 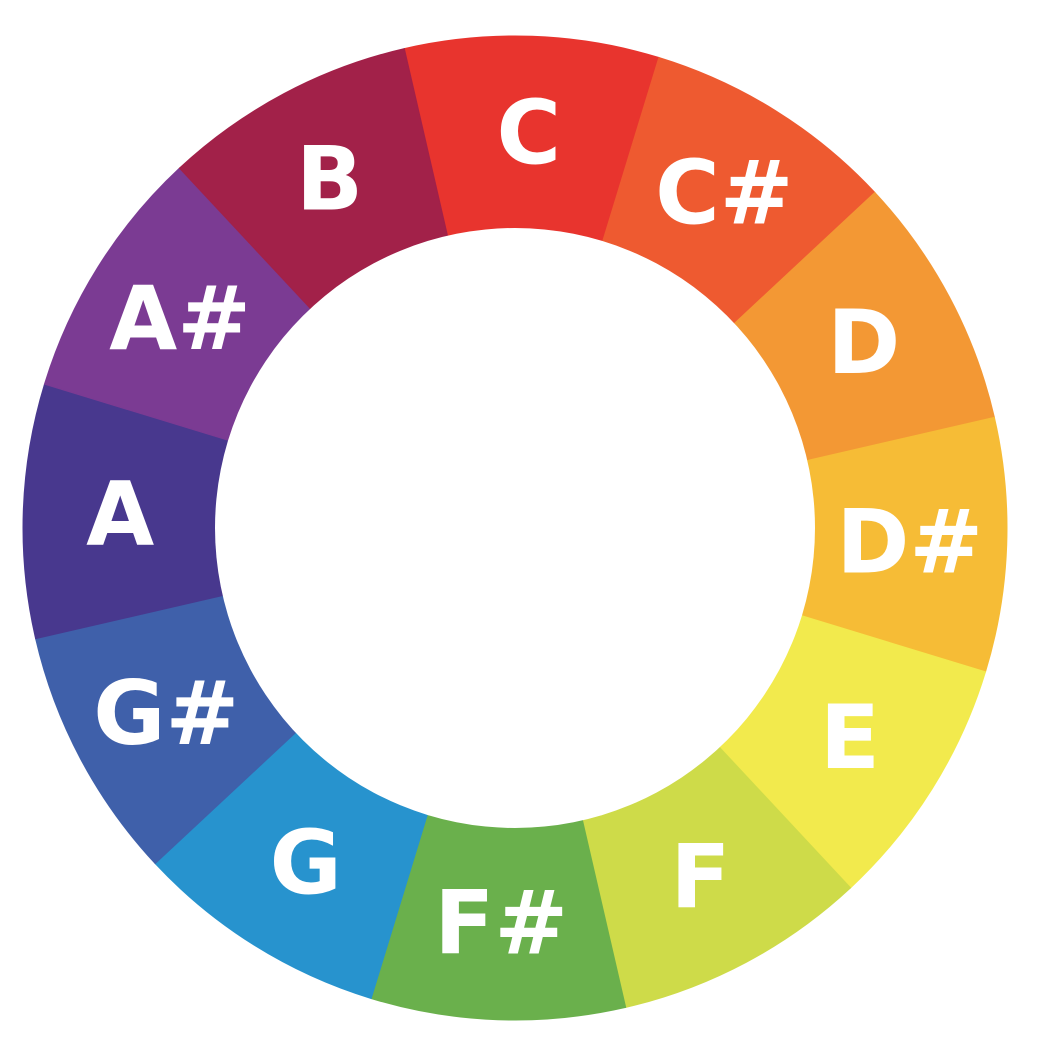 I want to click on note-label-c-sharp: C#, so click(x=724, y=193).